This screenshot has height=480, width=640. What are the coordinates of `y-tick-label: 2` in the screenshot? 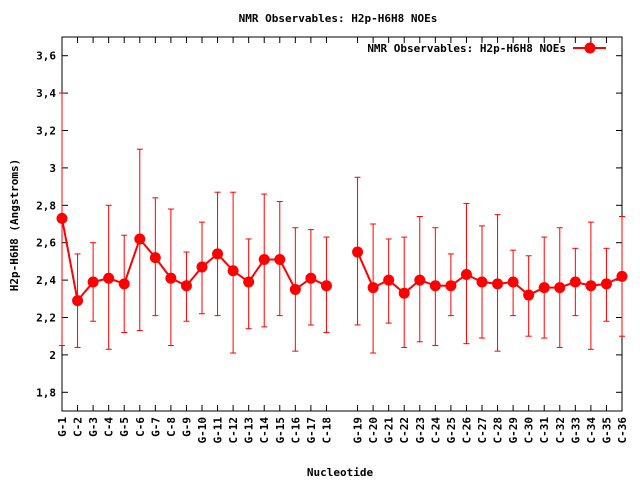 It's located at (52, 355).